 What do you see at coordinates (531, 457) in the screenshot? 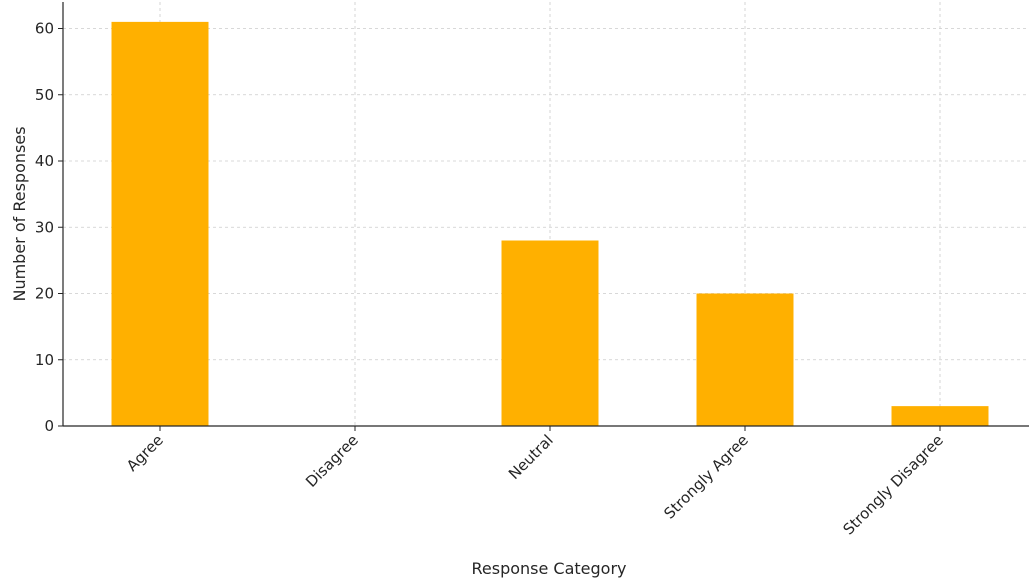
I see `x-tick-label: Neutral` at bounding box center [531, 457].